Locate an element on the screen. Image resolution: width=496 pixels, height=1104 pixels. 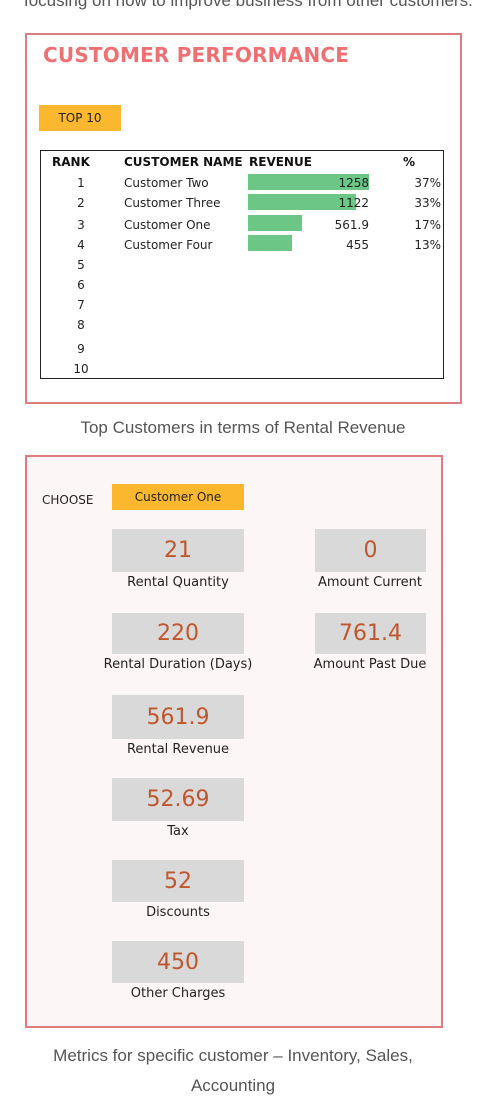
rental-duration-label: Rental Duration (Days) is located at coordinates (178, 664).